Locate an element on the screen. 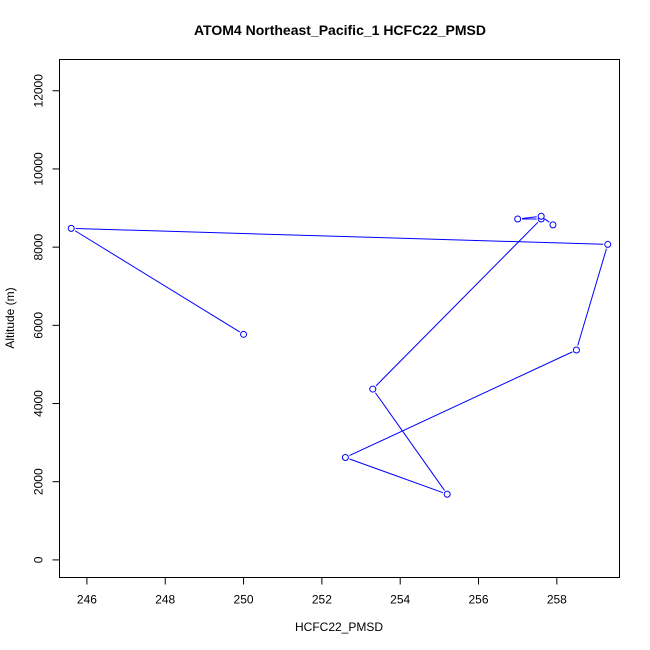  x-tick-label: 256 is located at coordinates (479, 600).